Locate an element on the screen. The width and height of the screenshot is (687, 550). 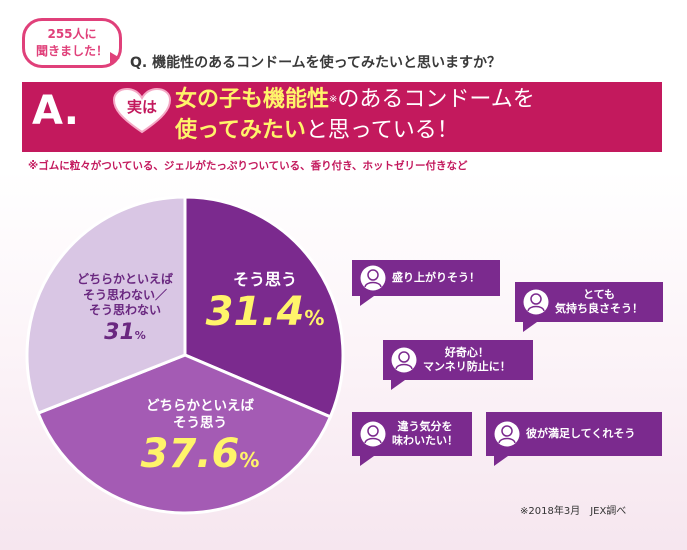
source-note: ※2018年3月 JEX調べ is located at coordinates (573, 511).